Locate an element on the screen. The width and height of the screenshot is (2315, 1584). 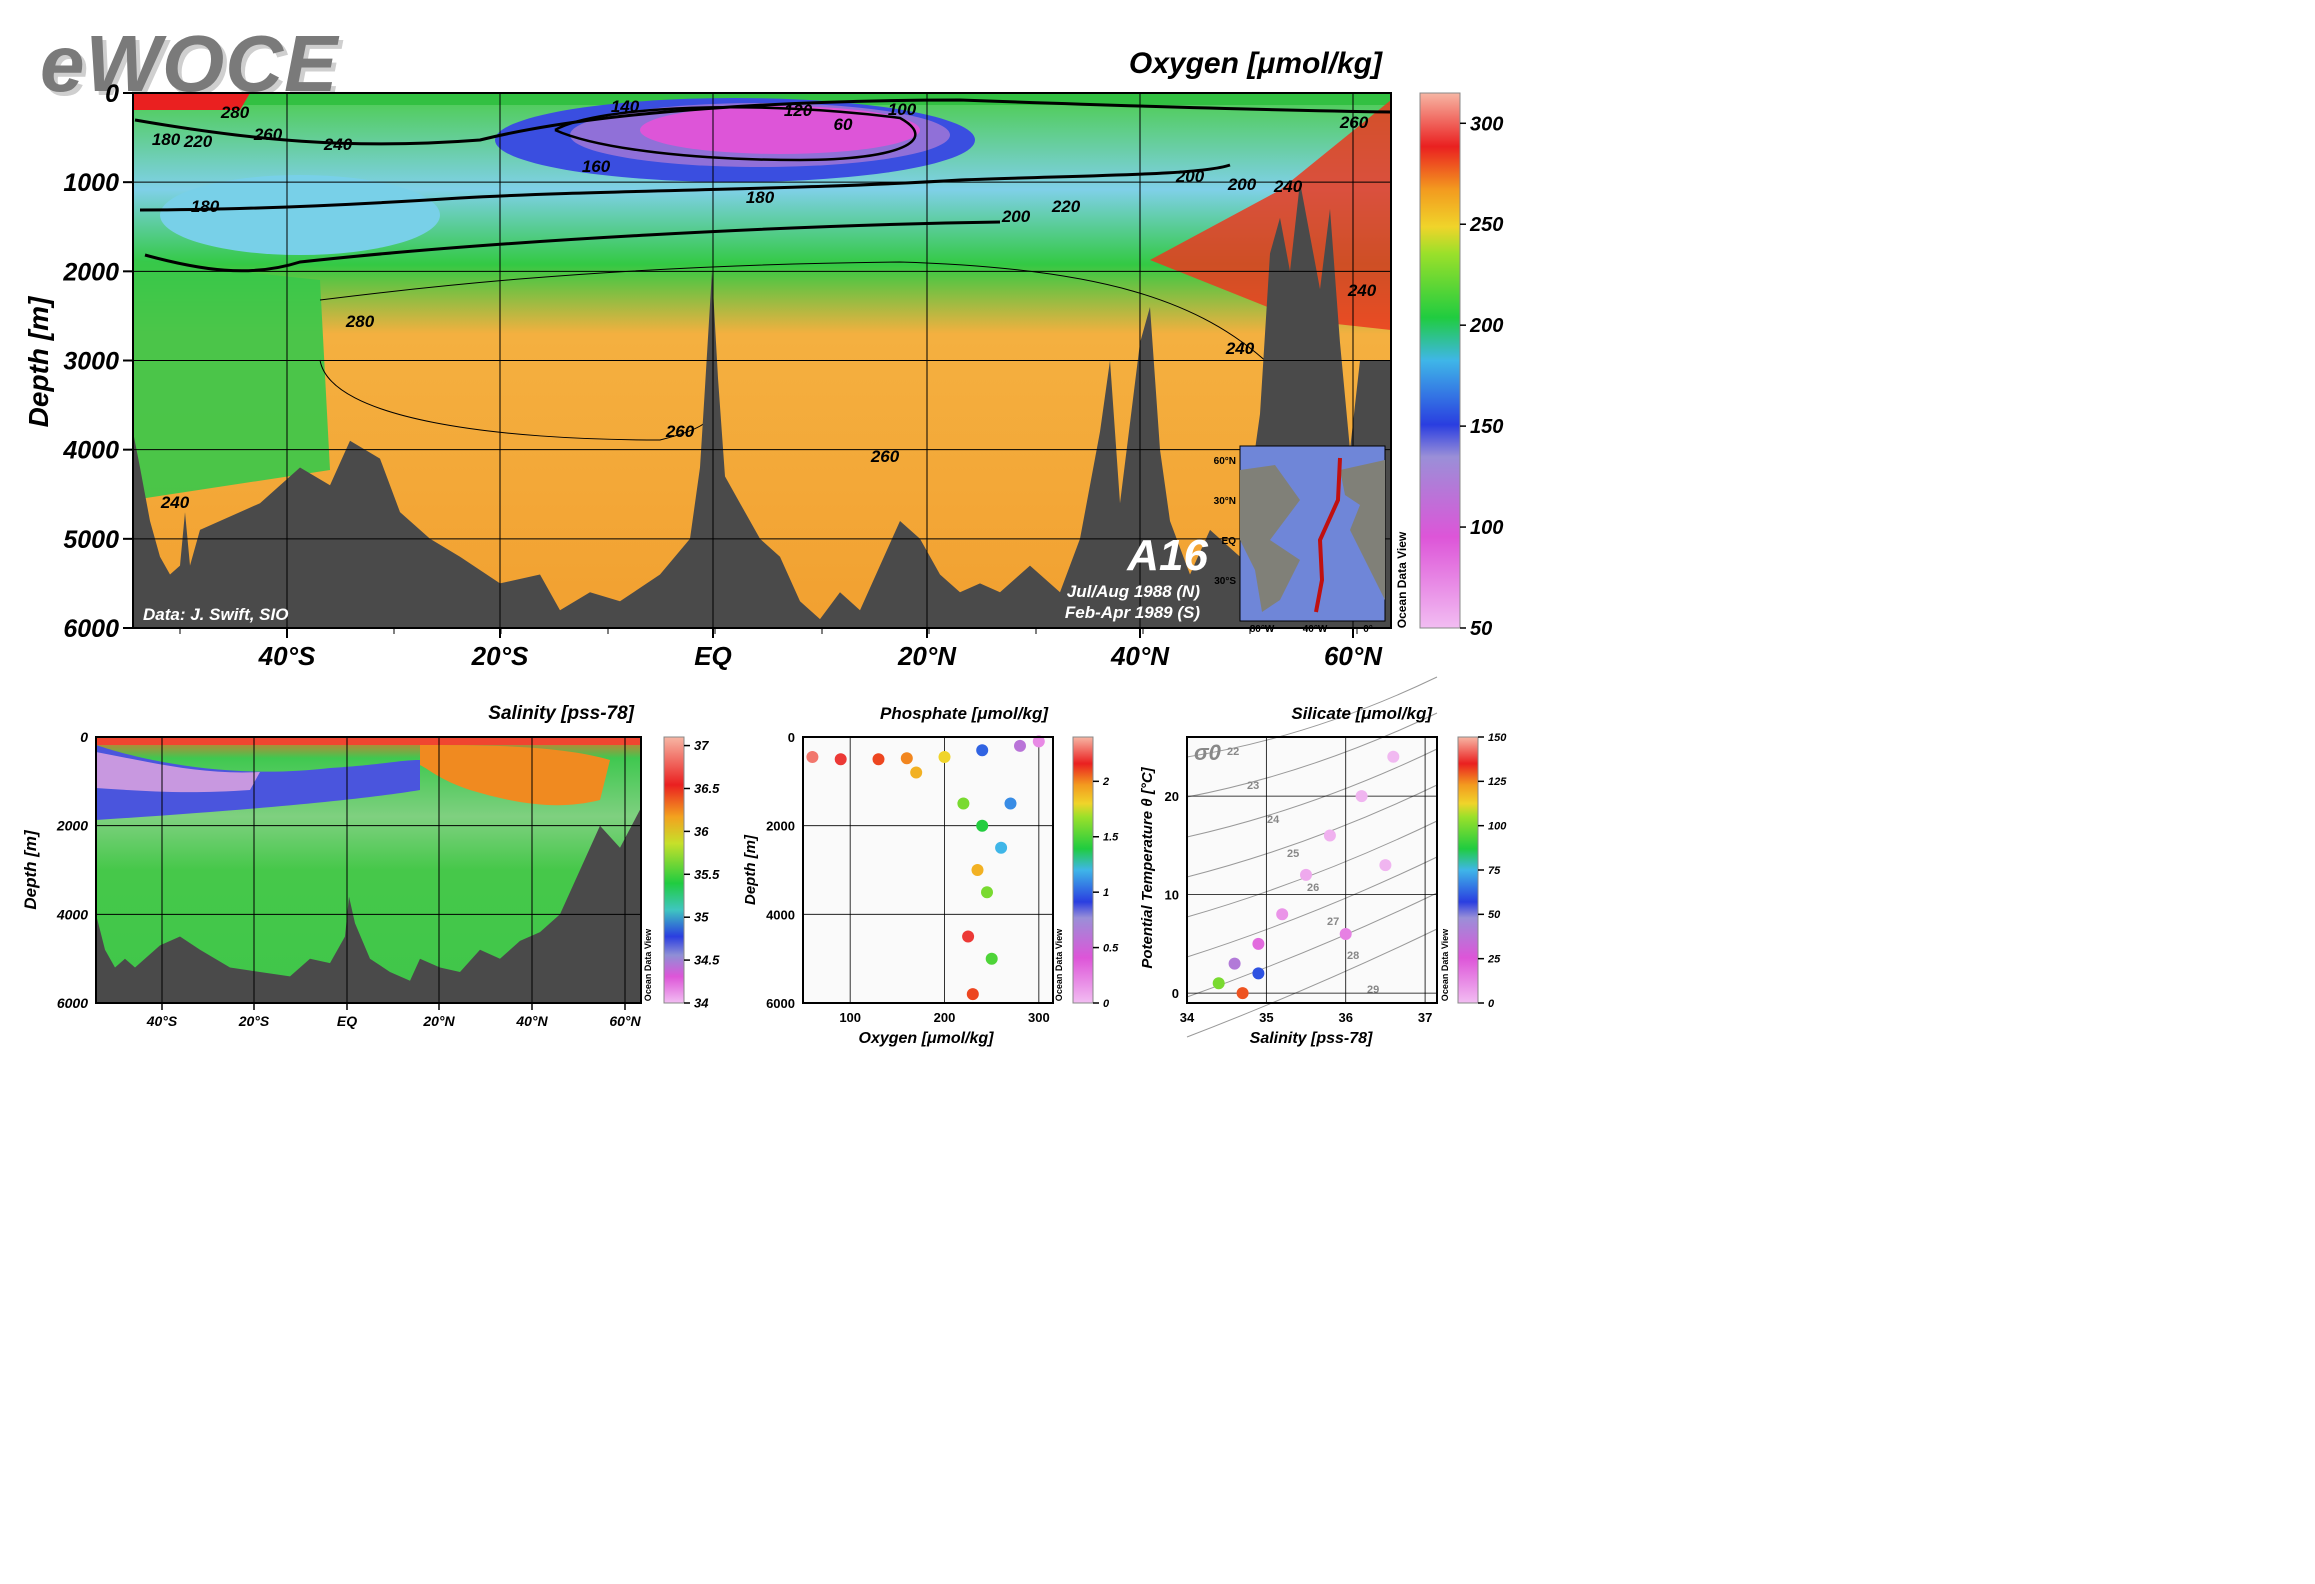
oxygen-contour-label: 140 is located at coordinates (625, 106).